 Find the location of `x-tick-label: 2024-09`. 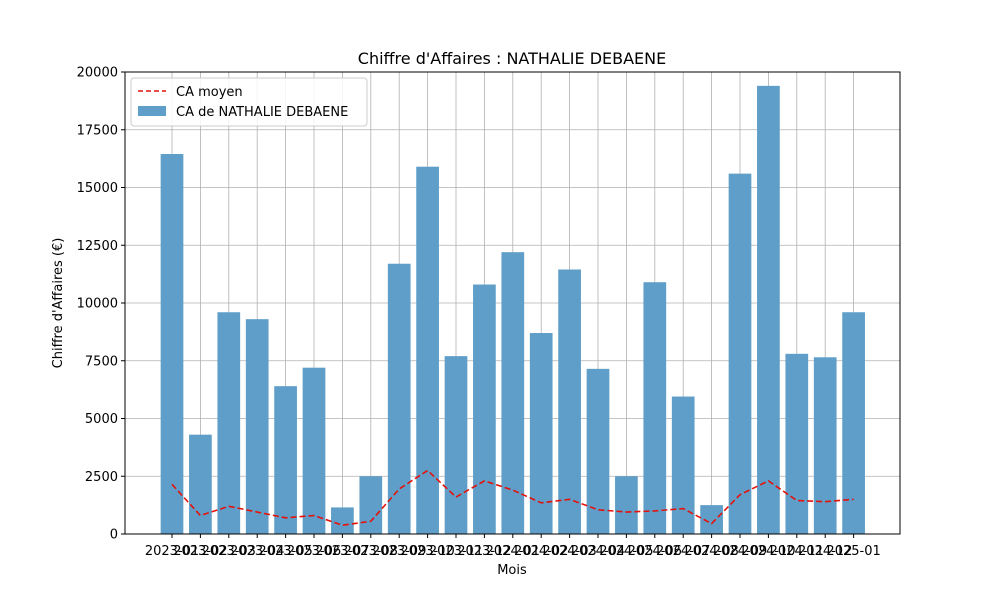

x-tick-label: 2024-09 is located at coordinates (740, 551).